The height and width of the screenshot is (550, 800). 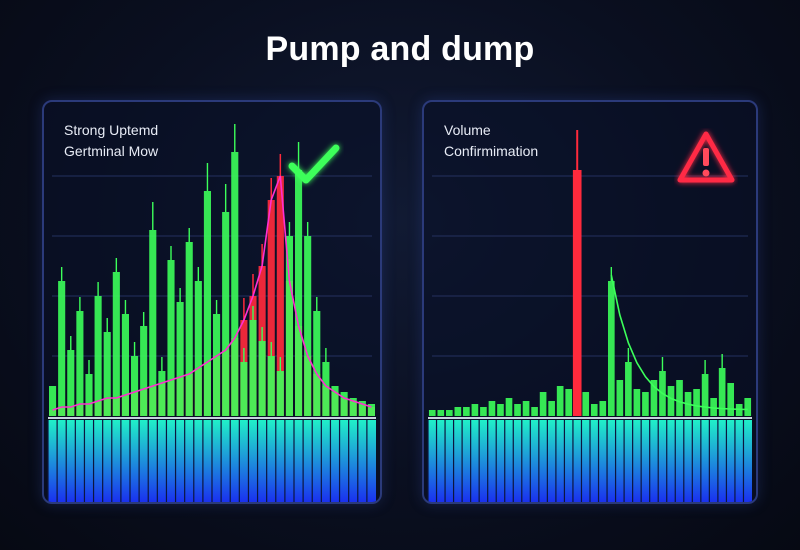 I want to click on pump-candle, so click(x=577, y=293).